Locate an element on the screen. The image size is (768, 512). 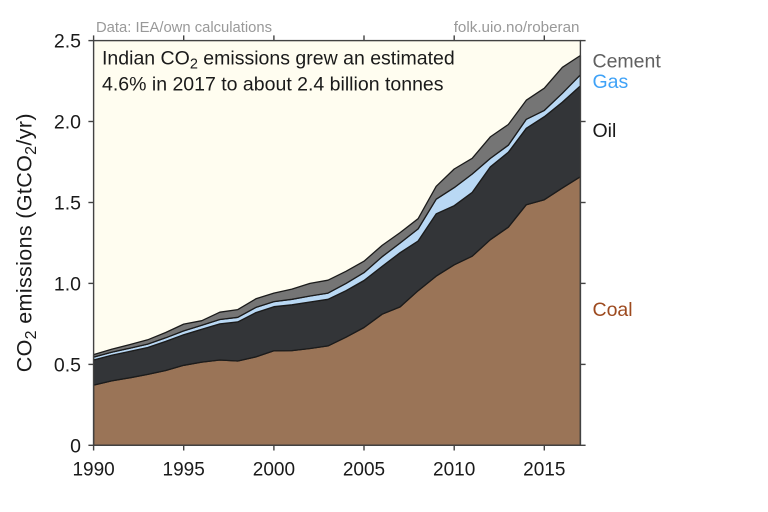
svg-text: 1.5 is located at coordinates (67, 204).